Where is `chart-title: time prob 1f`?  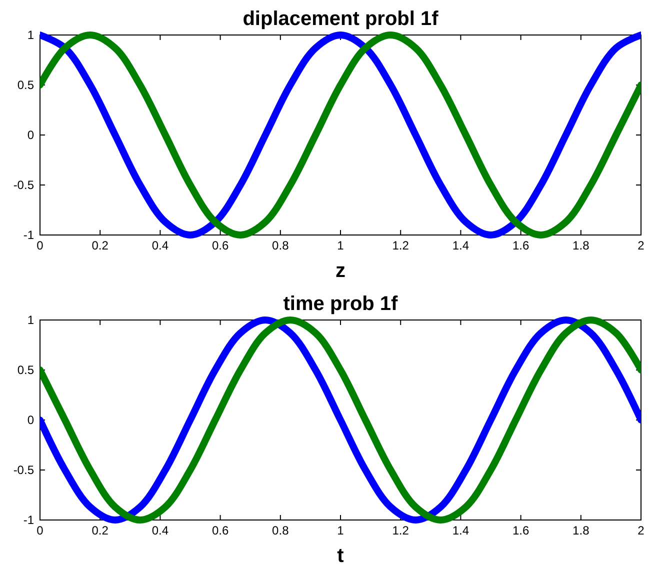
chart-title: time prob 1f is located at coordinates (340, 304).